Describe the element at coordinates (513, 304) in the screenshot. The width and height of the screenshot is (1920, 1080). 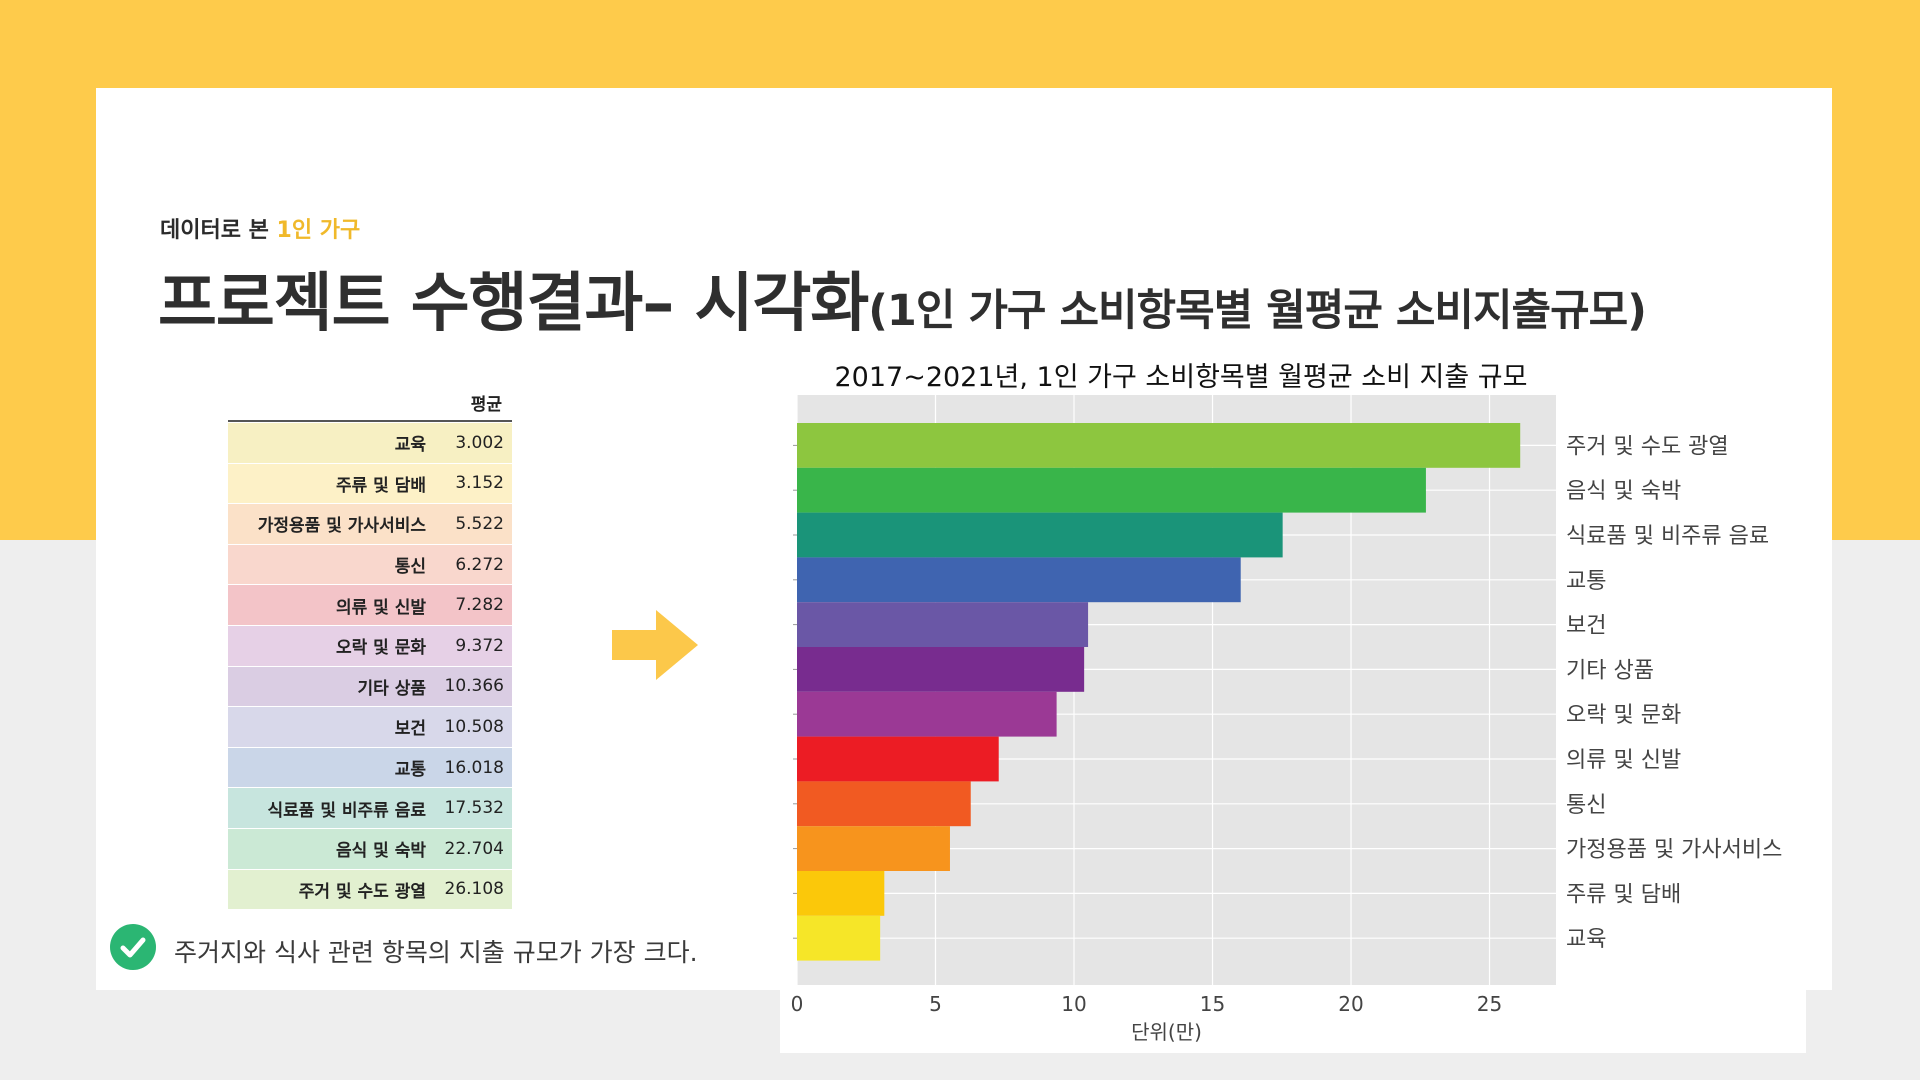
I see `title-main: 프로젝트 수행결과– 시각화` at that location.